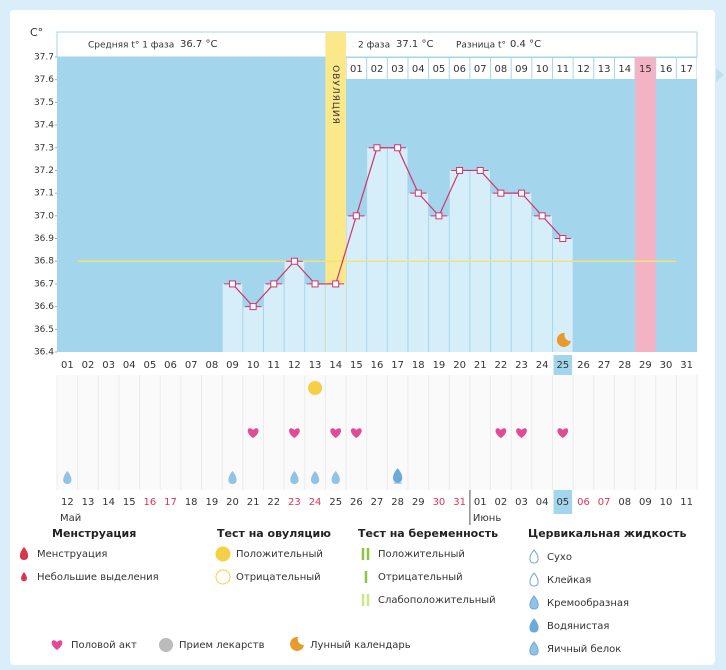 Image resolution: width=726 pixels, height=670 pixels. What do you see at coordinates (44, 353) in the screenshot?
I see `y-tick-label: 36.4` at bounding box center [44, 353].